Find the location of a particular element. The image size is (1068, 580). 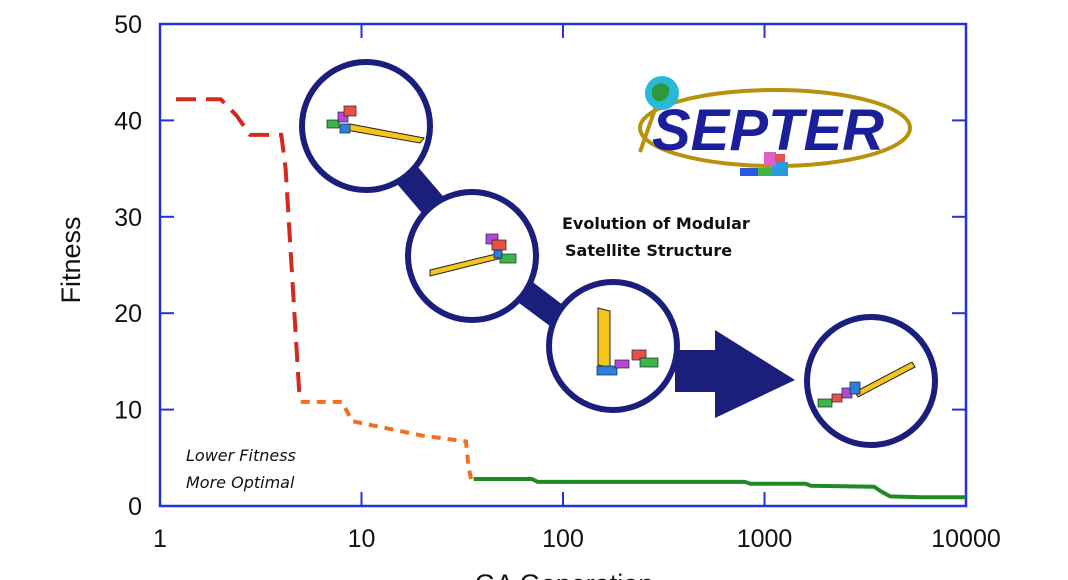

note-line2: More Optimal is located at coordinates (240, 482).